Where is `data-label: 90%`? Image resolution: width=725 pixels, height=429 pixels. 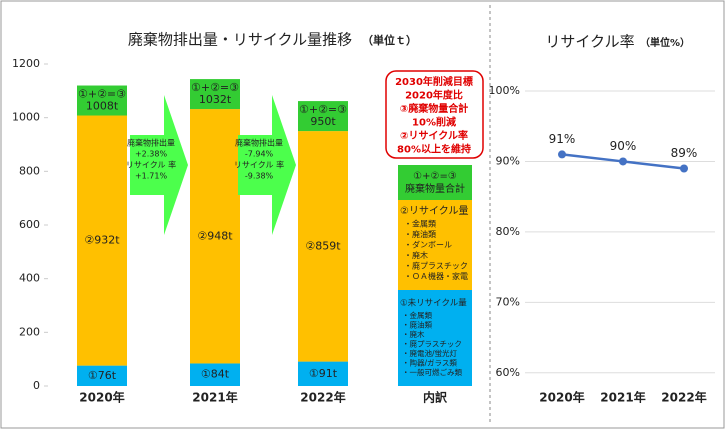 data-label: 90% is located at coordinates (623, 146).